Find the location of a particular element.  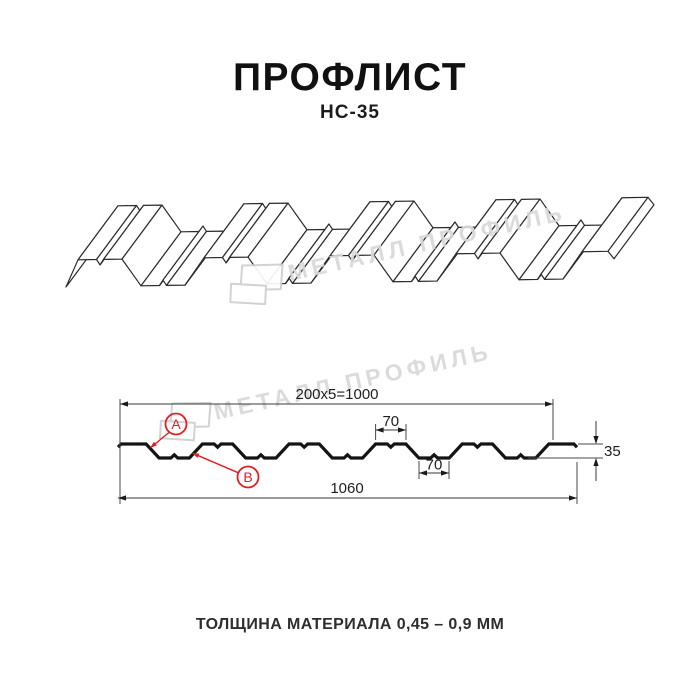

dim-flange-width: 70 is located at coordinates (391, 426).